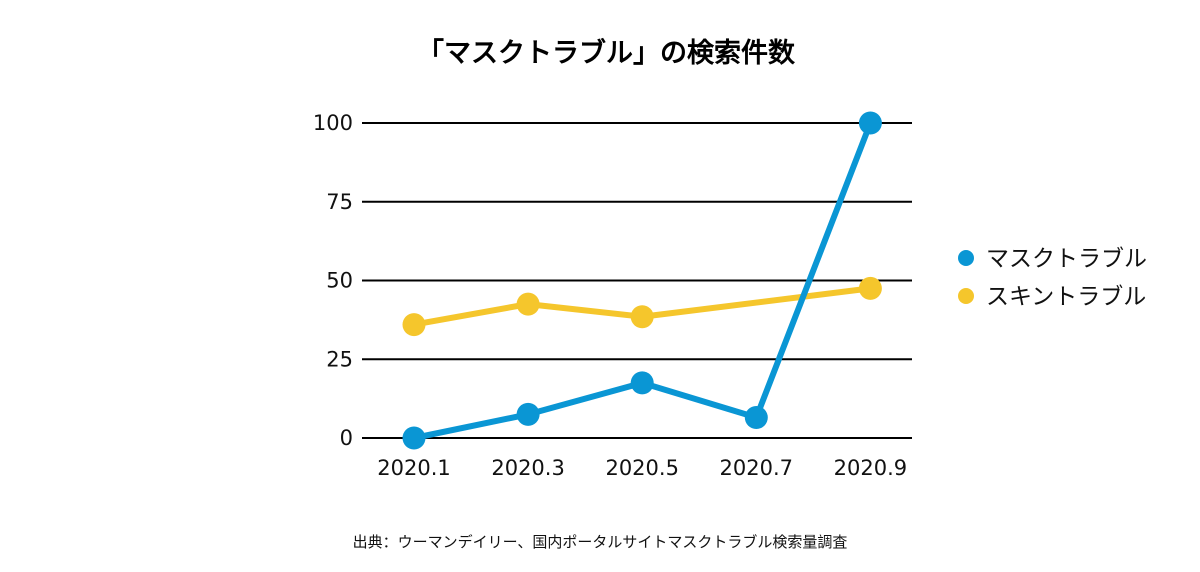 This screenshot has height=572, width=1200. What do you see at coordinates (339, 359) in the screenshot?
I see `y-tick-label-25: 25` at bounding box center [339, 359].